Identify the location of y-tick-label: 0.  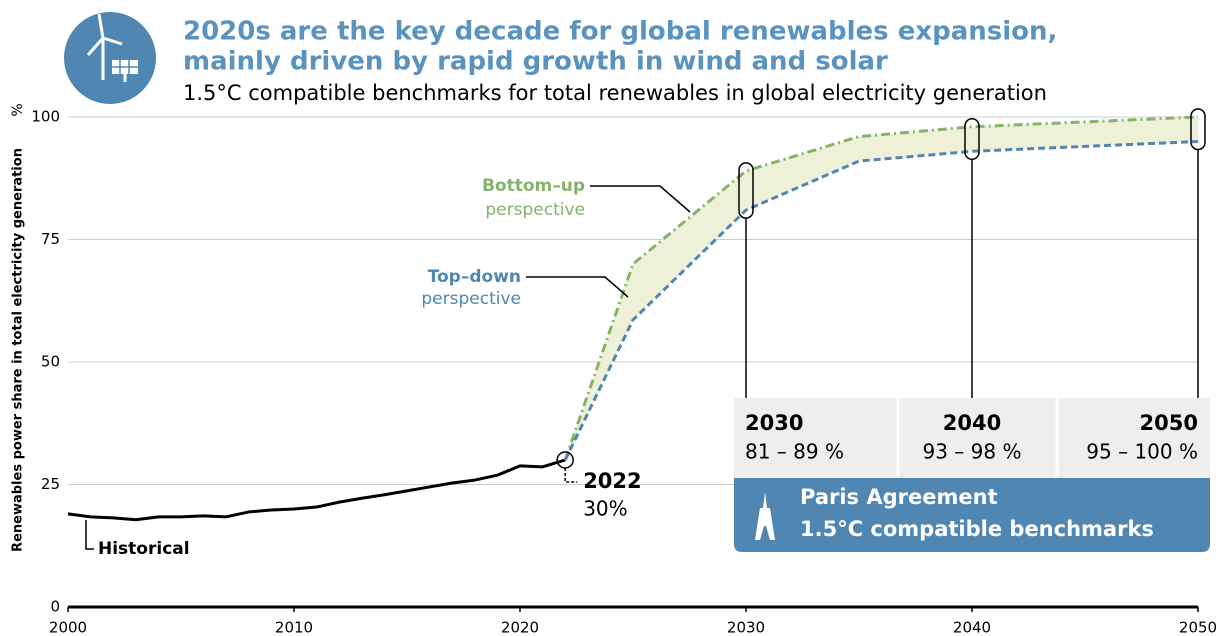
(55, 607).